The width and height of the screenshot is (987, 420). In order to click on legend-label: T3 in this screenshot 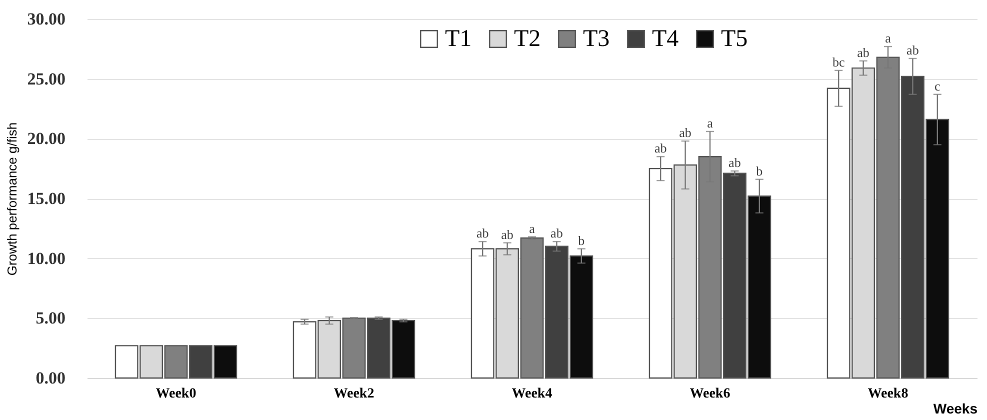, I will do `click(596, 39)`.